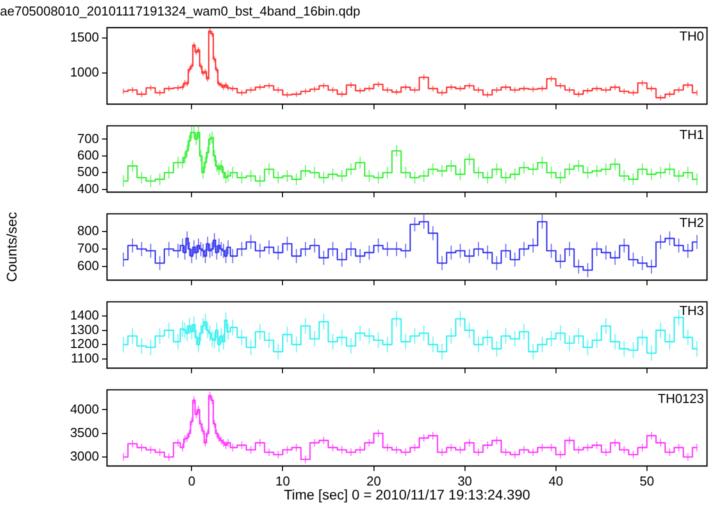 The width and height of the screenshot is (717, 516). I want to click on y-tick-label: 1200, so click(84, 344).